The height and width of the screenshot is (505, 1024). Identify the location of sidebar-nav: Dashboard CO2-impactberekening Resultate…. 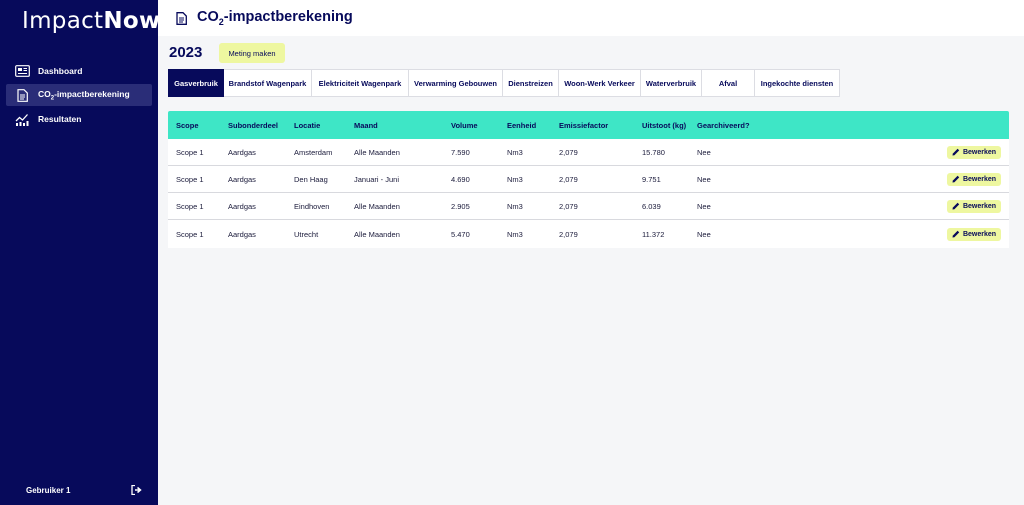
(79, 96).